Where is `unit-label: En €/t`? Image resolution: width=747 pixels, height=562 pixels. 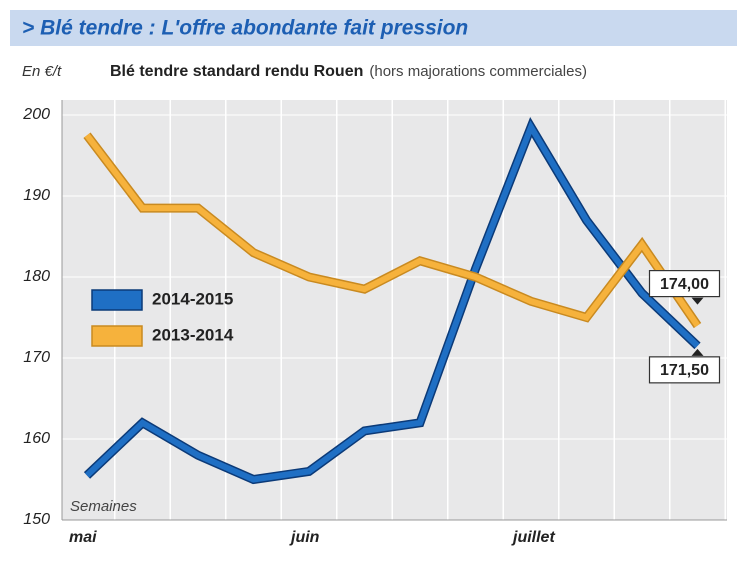 unit-label: En €/t is located at coordinates (42, 71).